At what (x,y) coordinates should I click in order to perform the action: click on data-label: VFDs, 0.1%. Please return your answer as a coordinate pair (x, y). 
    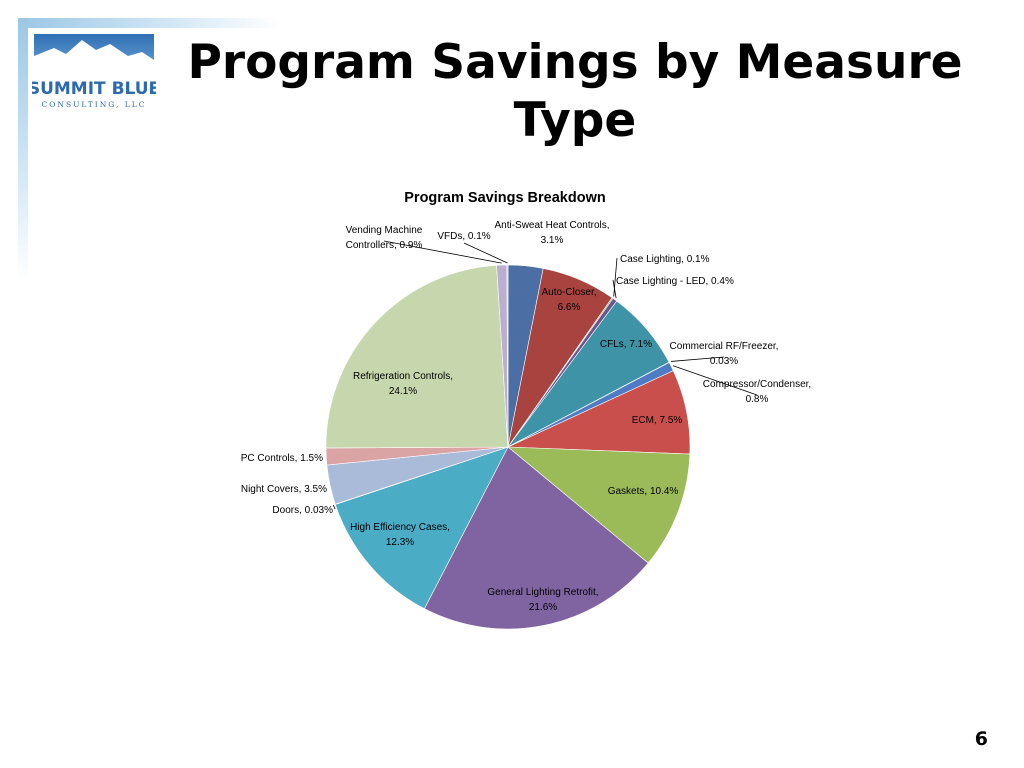
    Looking at the image, I should click on (463, 236).